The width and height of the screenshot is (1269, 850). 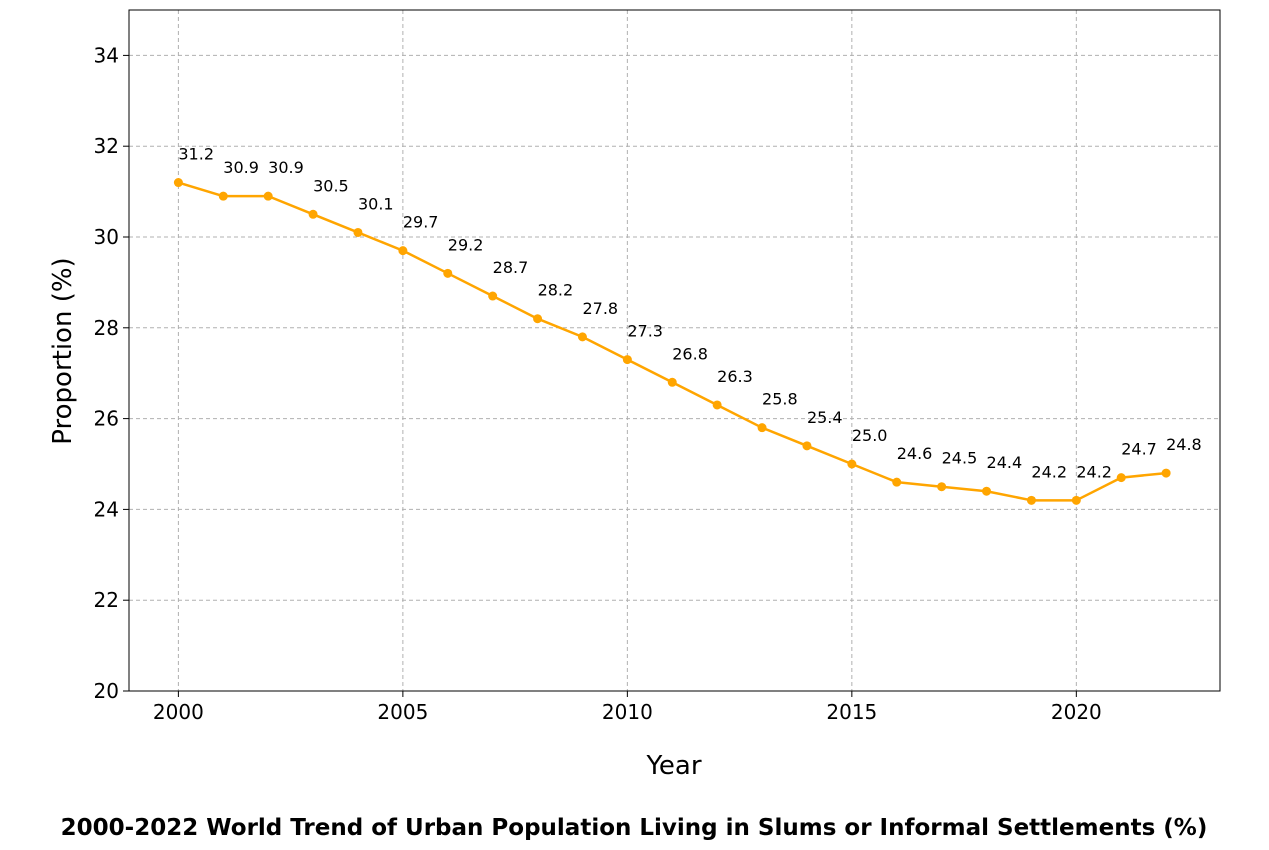 I want to click on data-label: 30.1, so click(x=376, y=203).